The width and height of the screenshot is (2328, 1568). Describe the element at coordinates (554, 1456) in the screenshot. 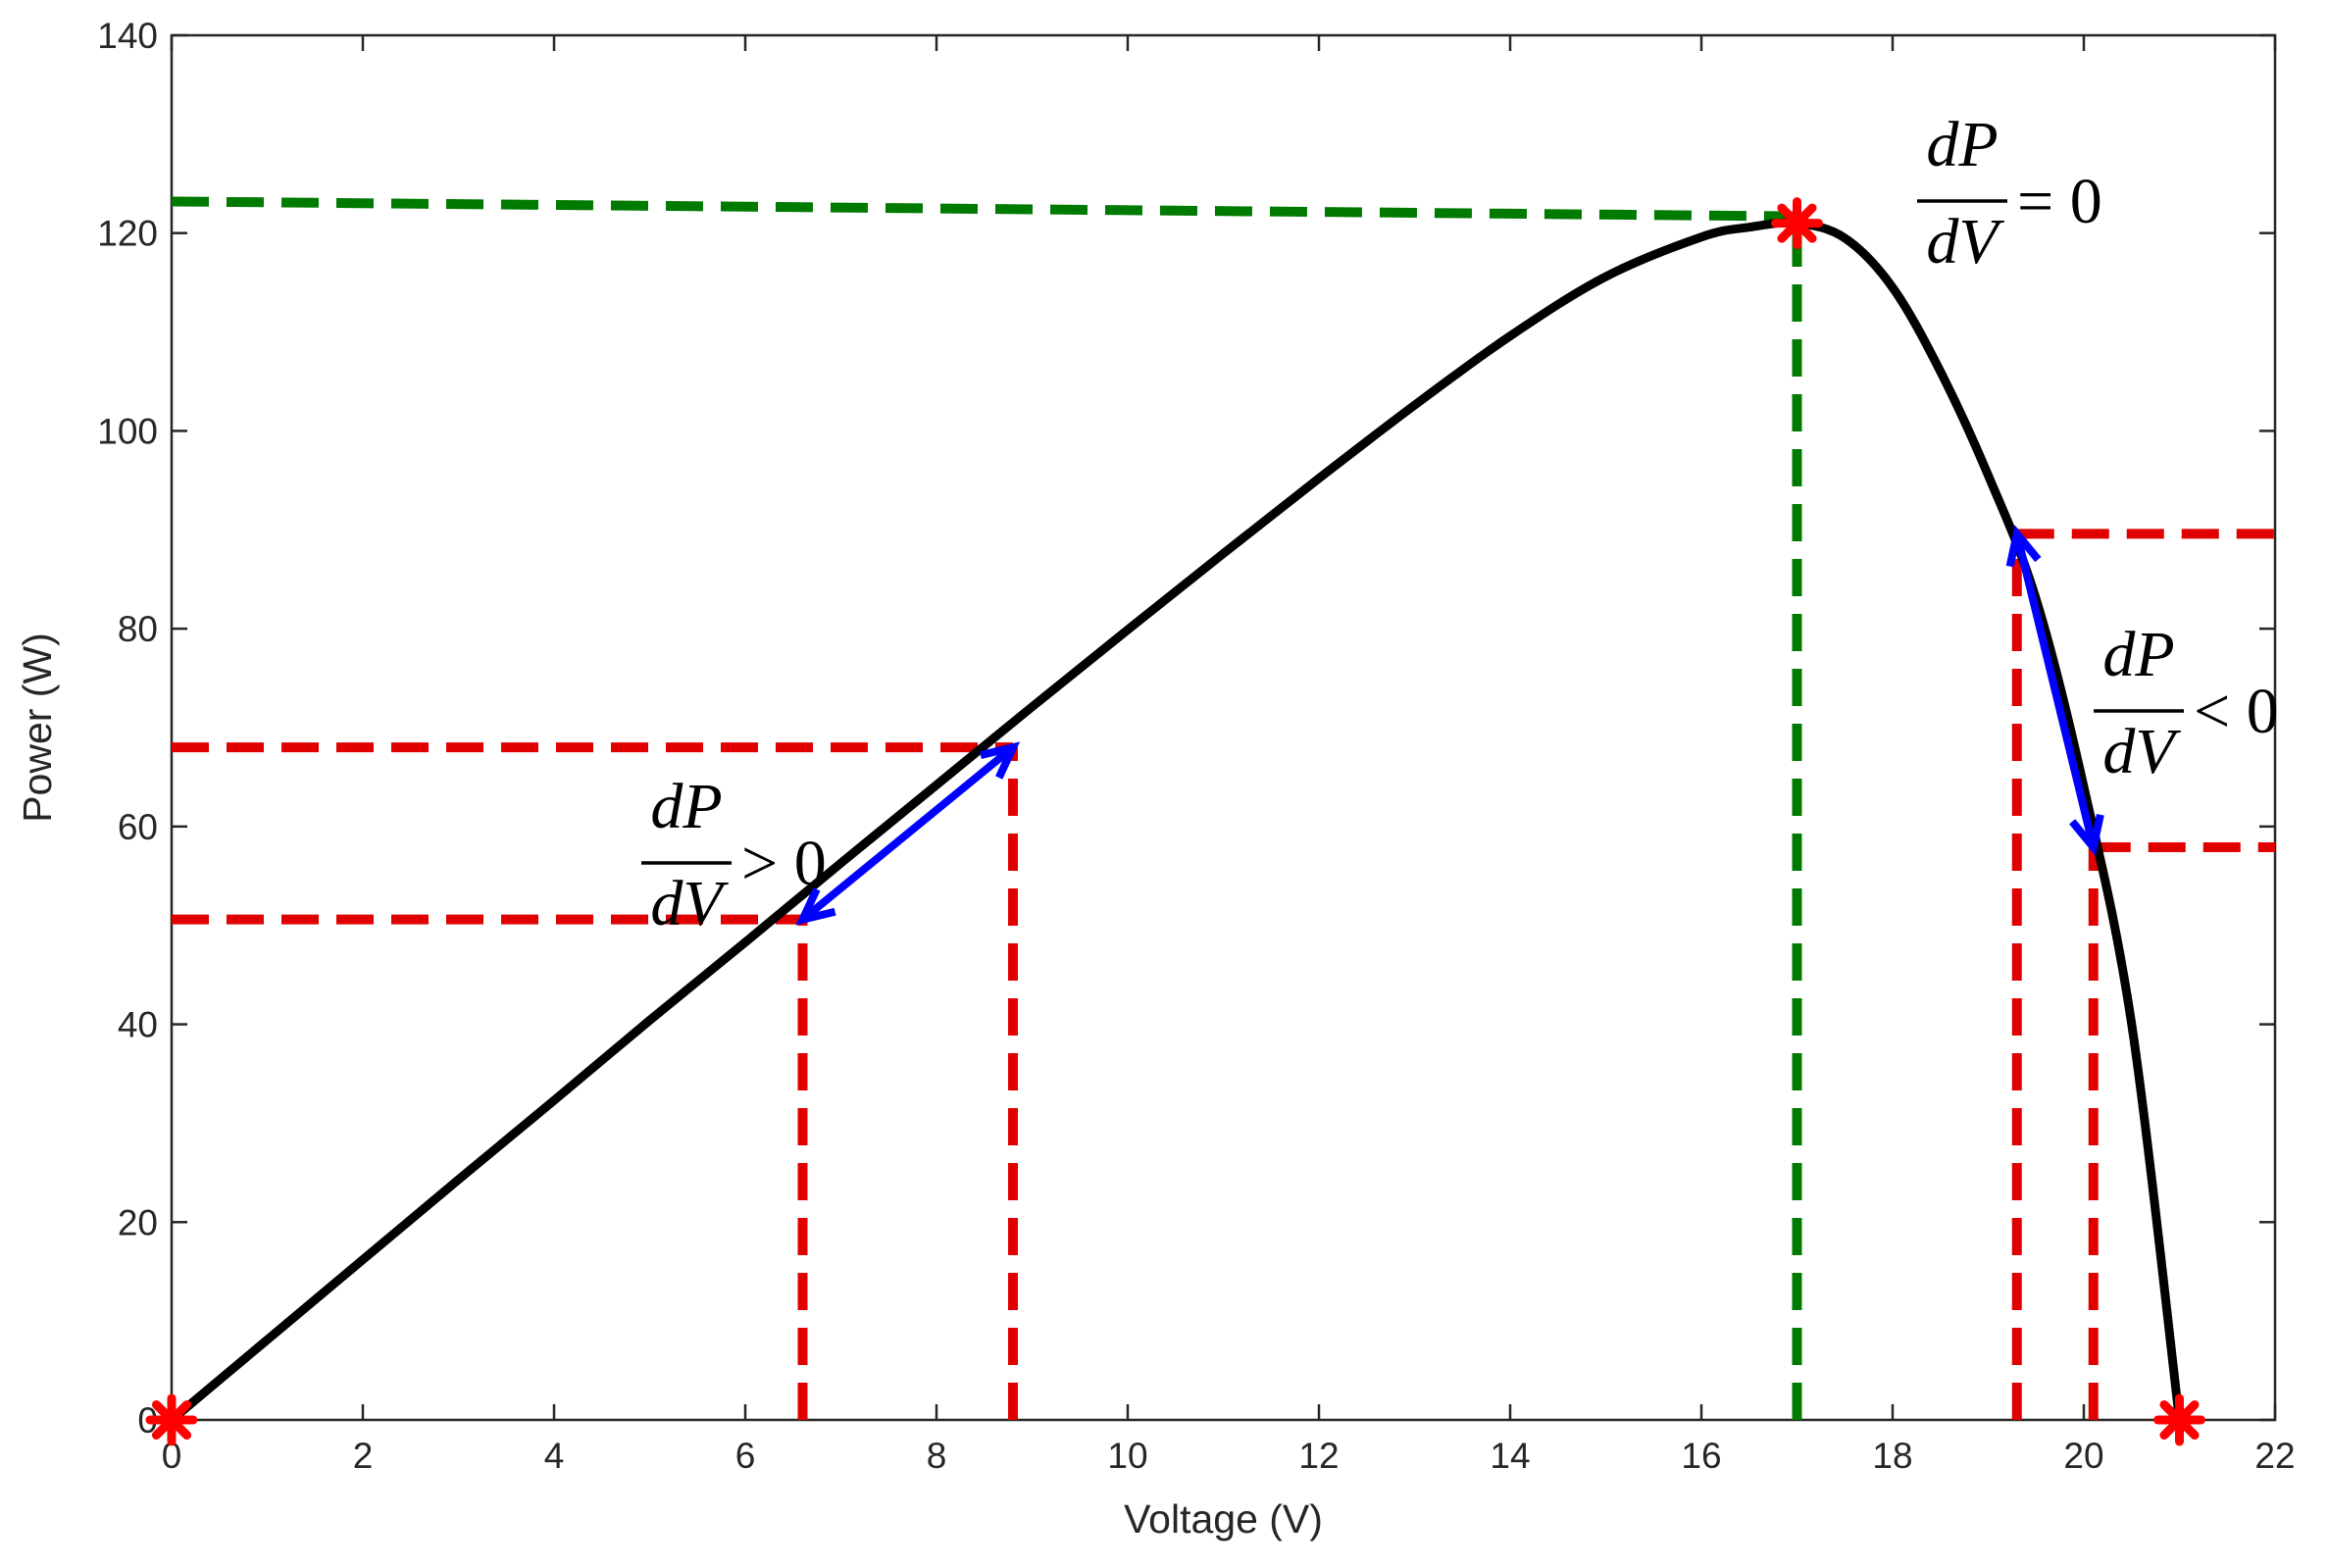

I see `x-tick-label: 4` at that location.